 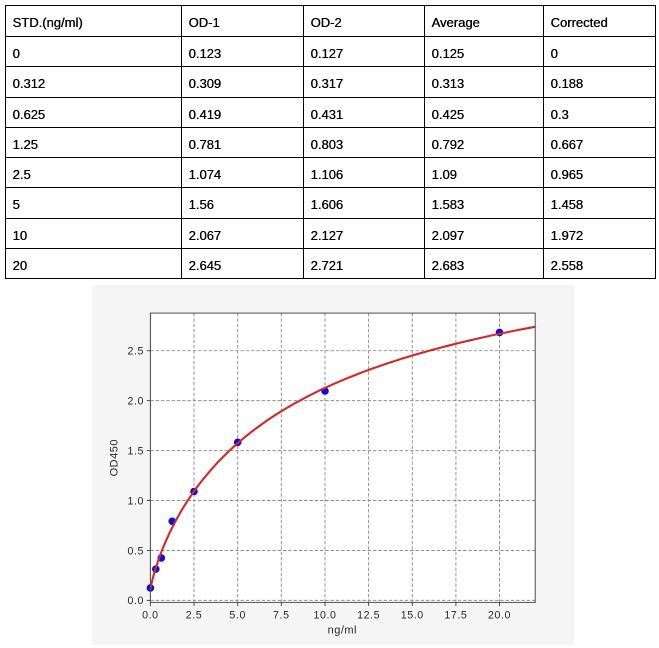 I want to click on svg-text: ng/ml, so click(x=342, y=630).